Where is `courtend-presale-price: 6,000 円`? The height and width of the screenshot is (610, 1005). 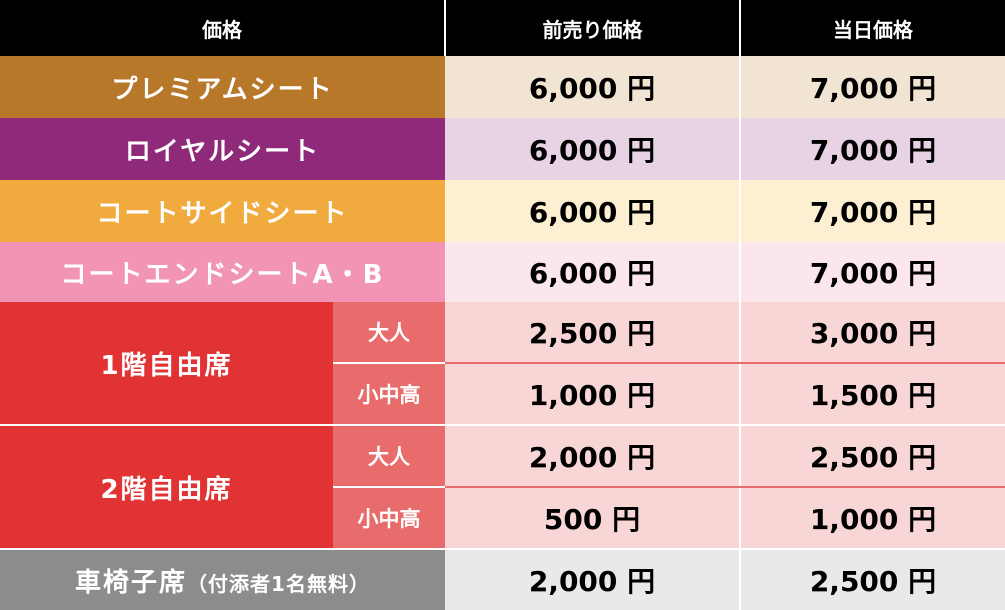
courtend-presale-price: 6,000 円 is located at coordinates (592, 272).